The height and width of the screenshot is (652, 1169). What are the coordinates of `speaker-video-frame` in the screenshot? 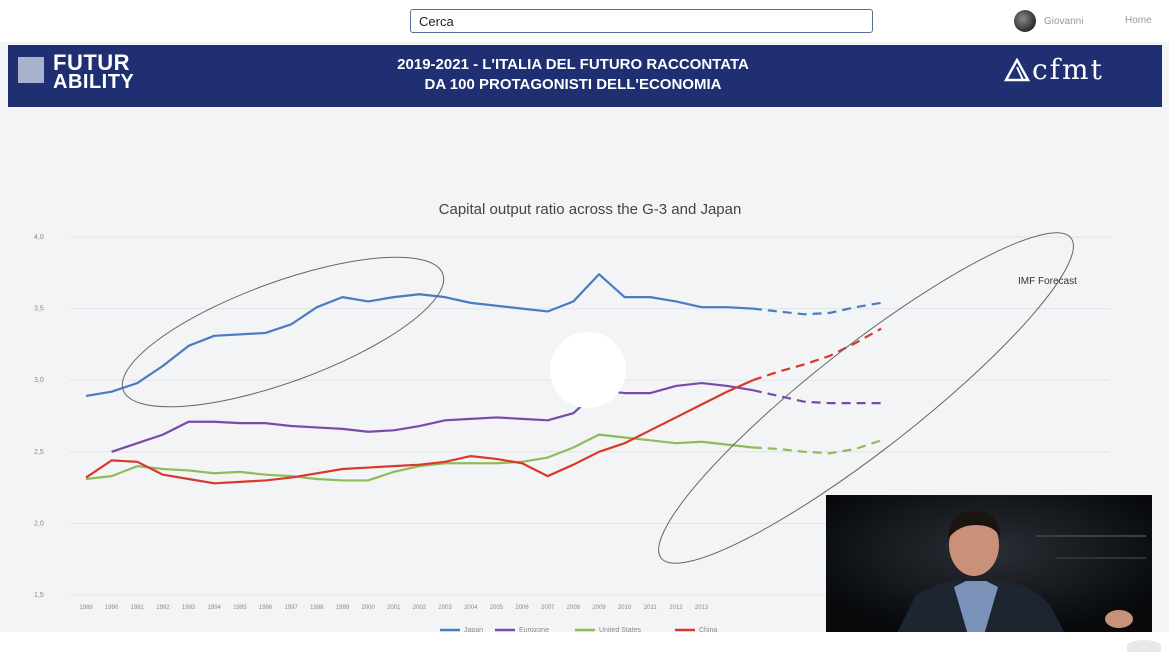 It's located at (989, 563).